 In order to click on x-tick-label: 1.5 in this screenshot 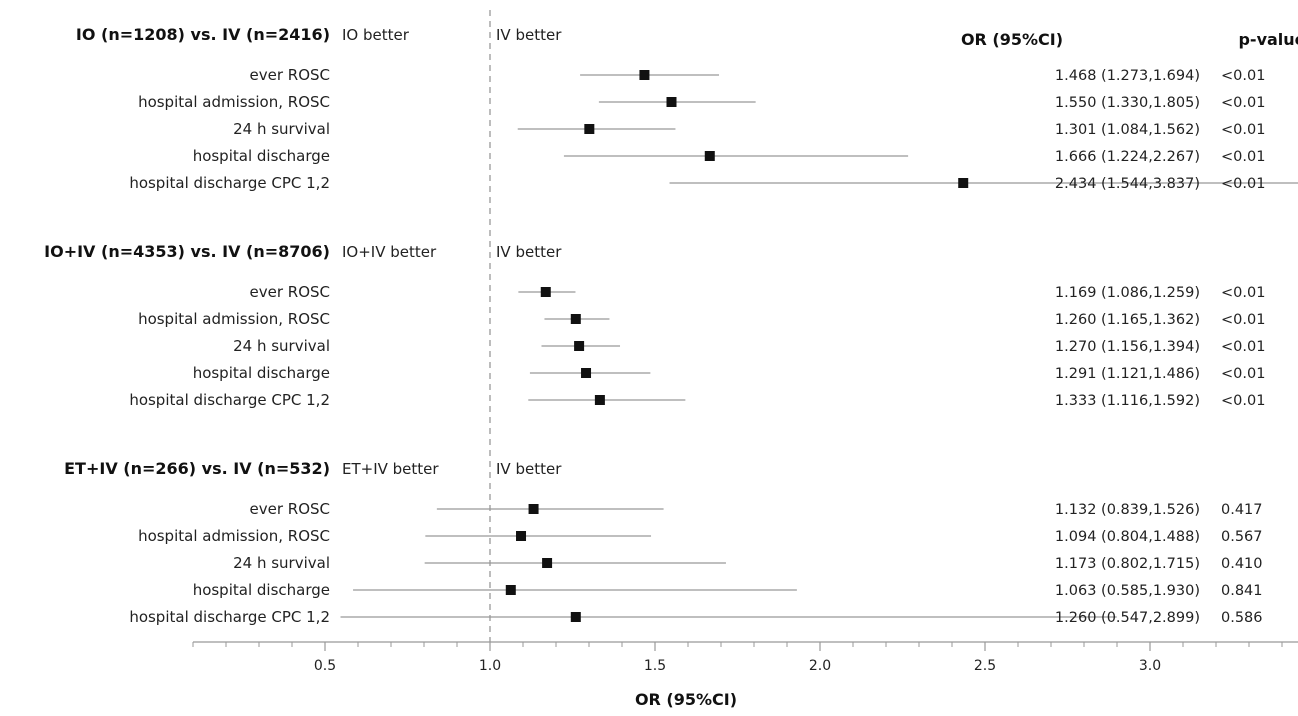, I will do `click(655, 666)`.